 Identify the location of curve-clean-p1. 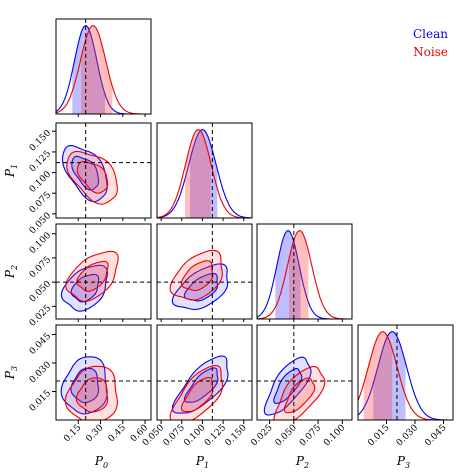
(204, 173).